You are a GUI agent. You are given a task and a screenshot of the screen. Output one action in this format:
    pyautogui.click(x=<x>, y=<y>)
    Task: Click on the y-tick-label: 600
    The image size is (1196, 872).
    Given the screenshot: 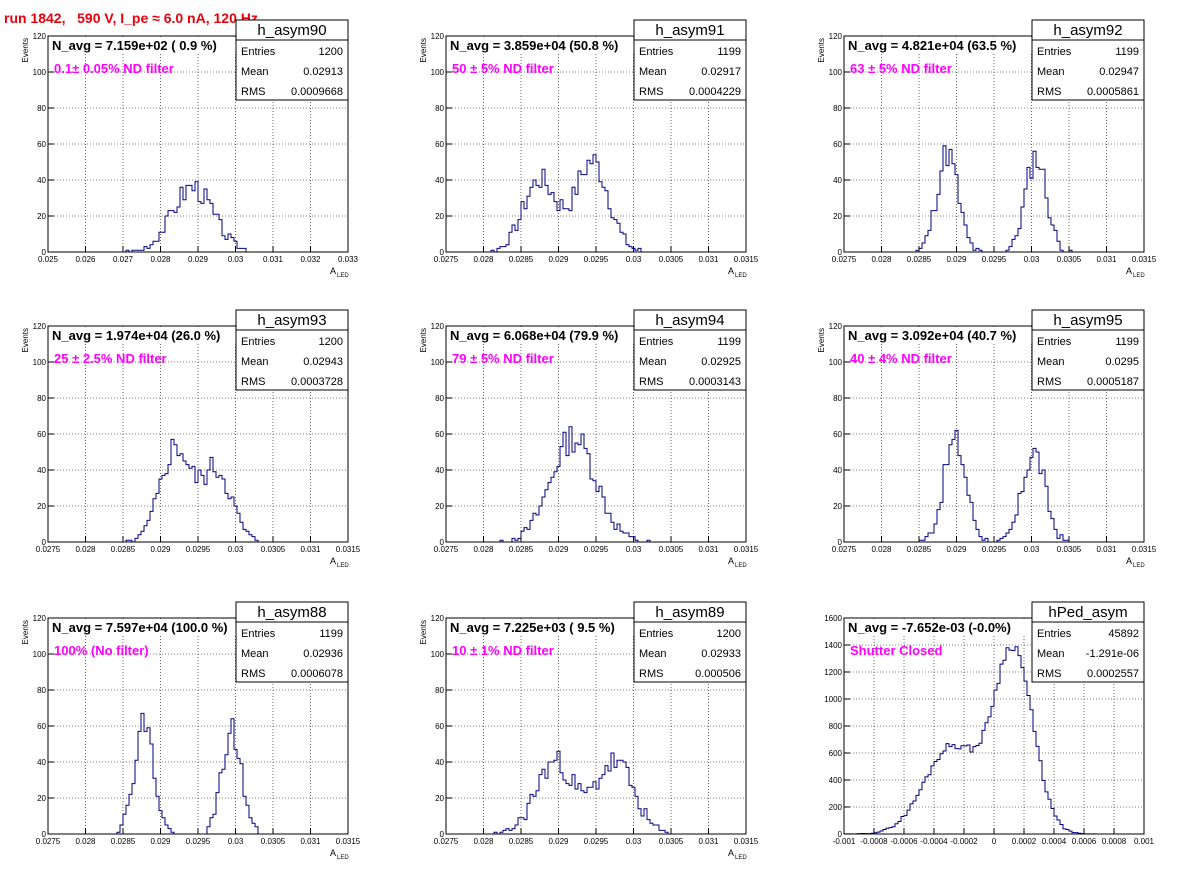 What is the action you would take?
    pyautogui.click(x=836, y=753)
    